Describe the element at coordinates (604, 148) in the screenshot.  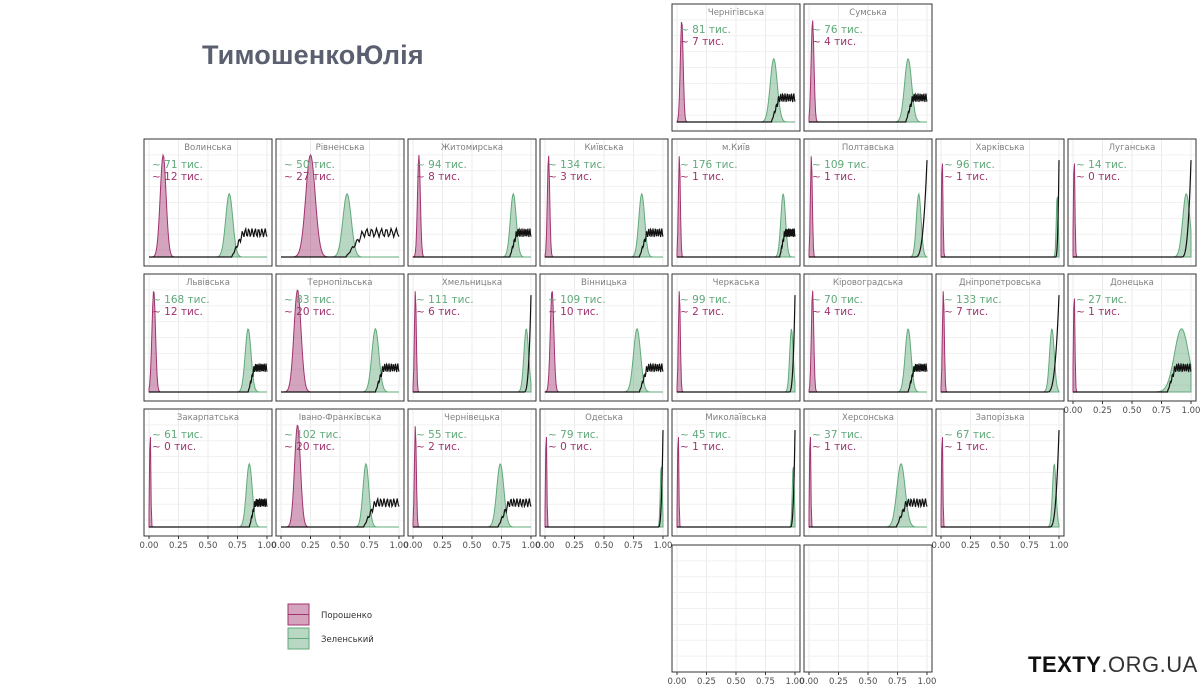
I see `panel-region-label: Київська` at that location.